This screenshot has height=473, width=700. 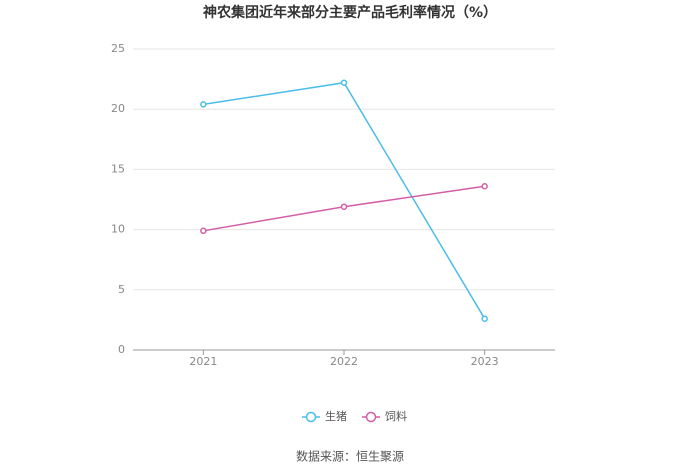 What do you see at coordinates (485, 361) in the screenshot?
I see `x-tick-label: 2023` at bounding box center [485, 361].